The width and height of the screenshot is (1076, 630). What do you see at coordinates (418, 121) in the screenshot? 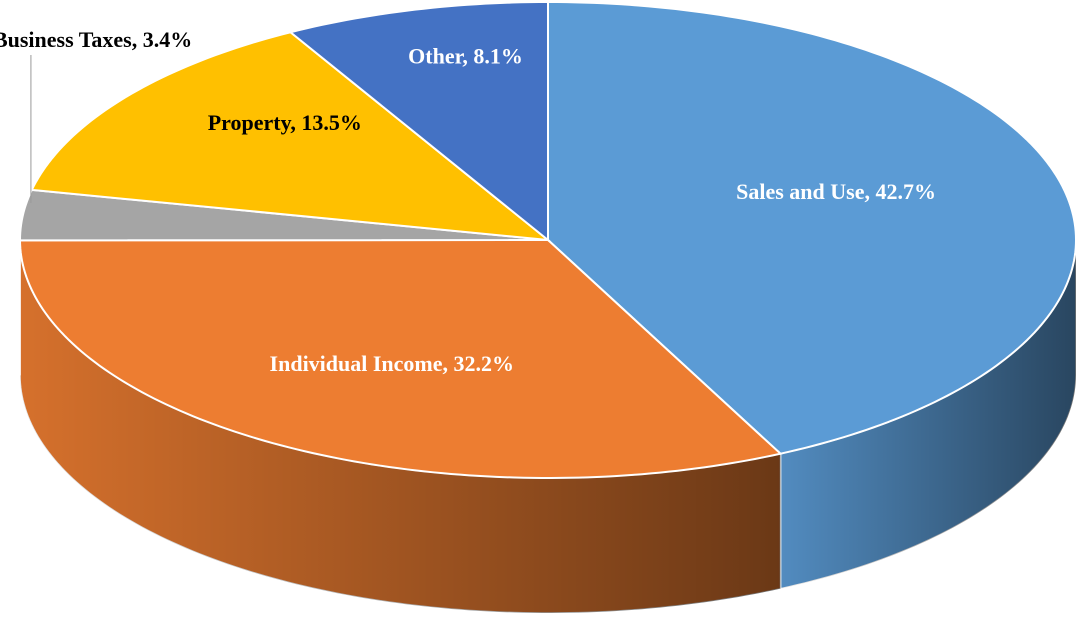
I see `slice` at bounding box center [418, 121].